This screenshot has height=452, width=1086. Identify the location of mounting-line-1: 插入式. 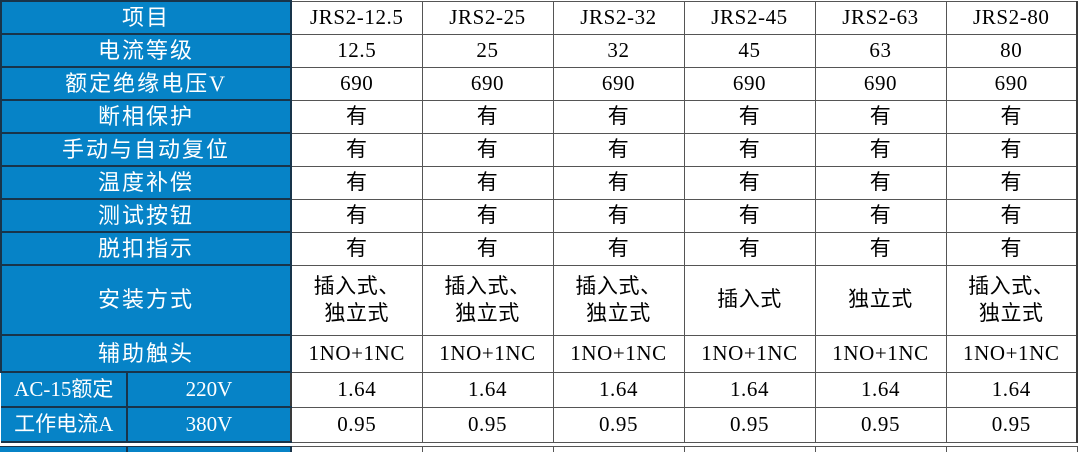
(749, 299).